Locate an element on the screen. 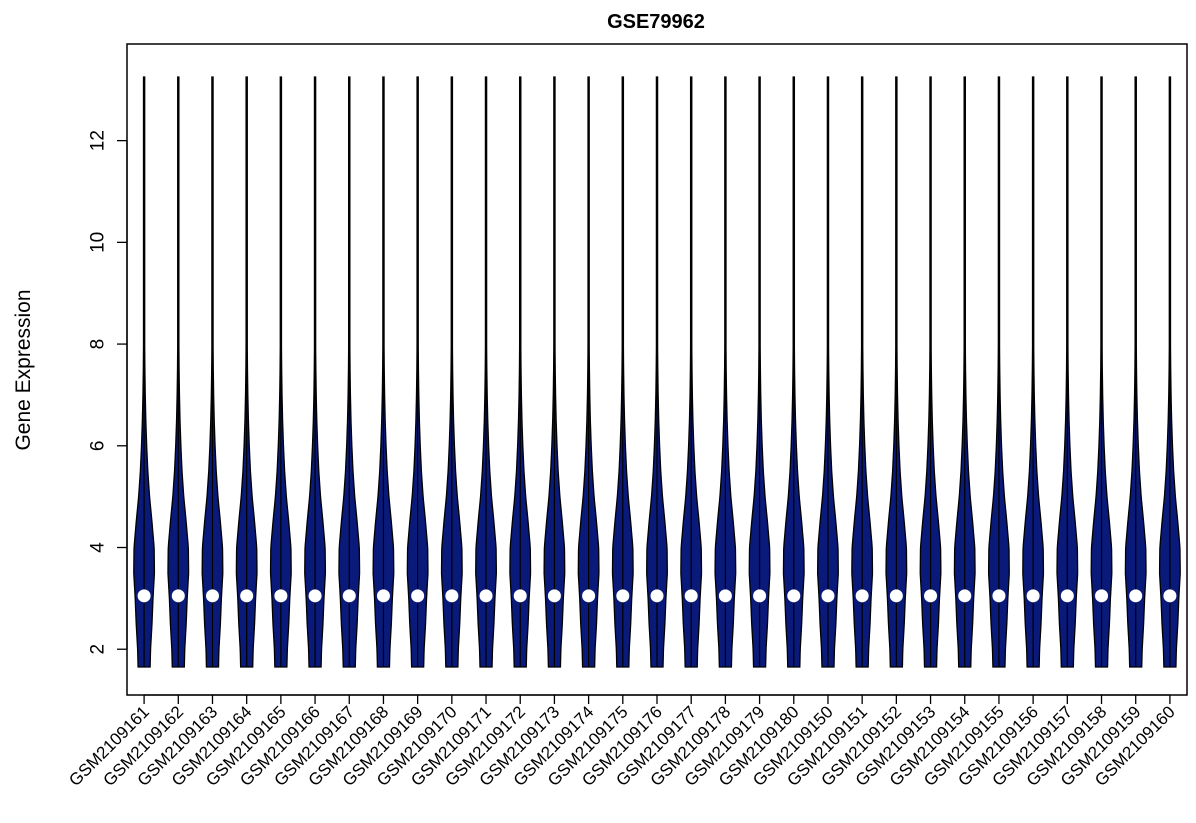 The height and width of the screenshot is (823, 1196). violin-GSM2109152 is located at coordinates (896, 372).